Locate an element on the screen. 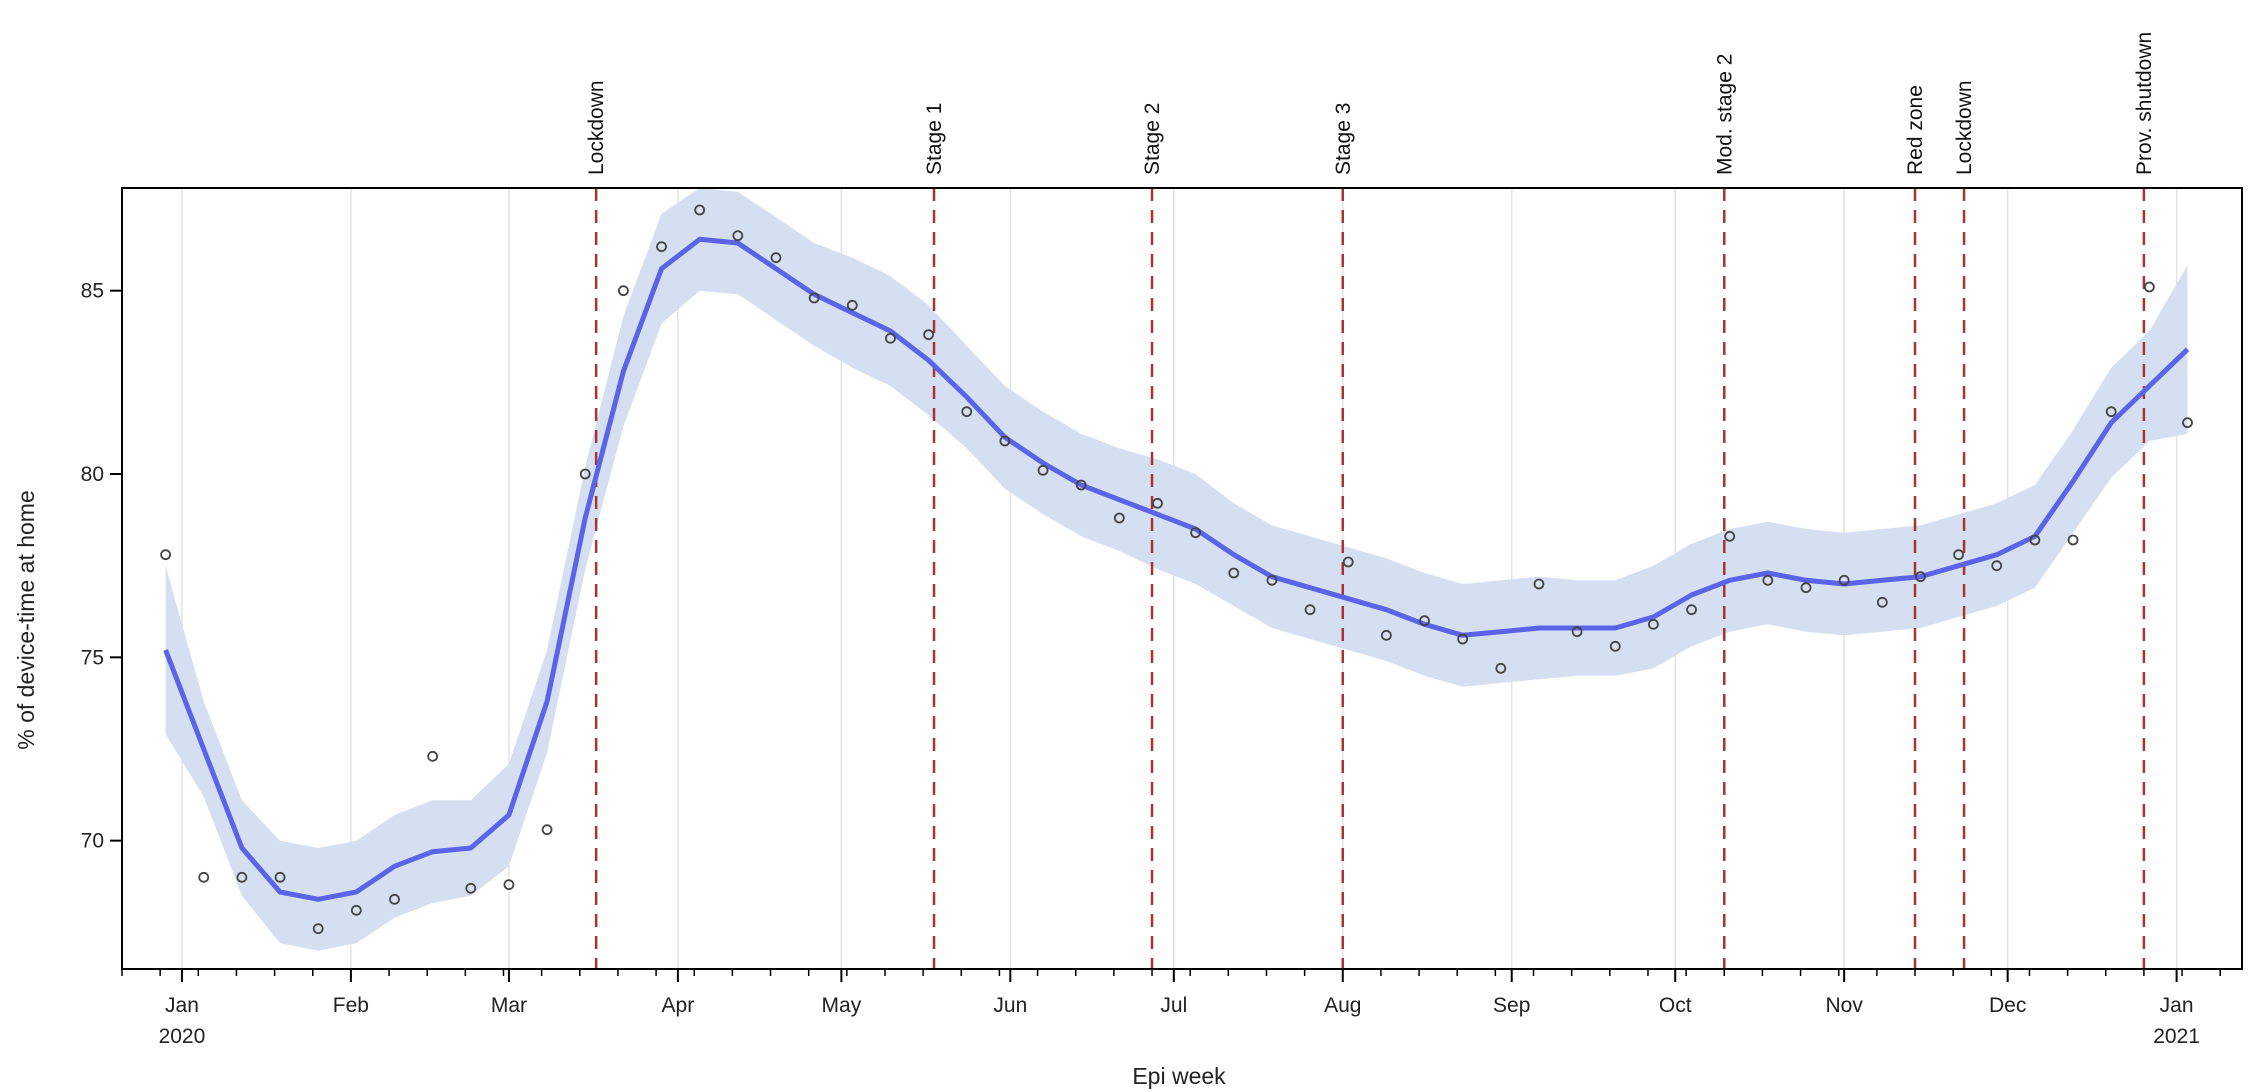 This screenshot has height=1092, width=2249. event-label: Stage 3 is located at coordinates (1343, 139).